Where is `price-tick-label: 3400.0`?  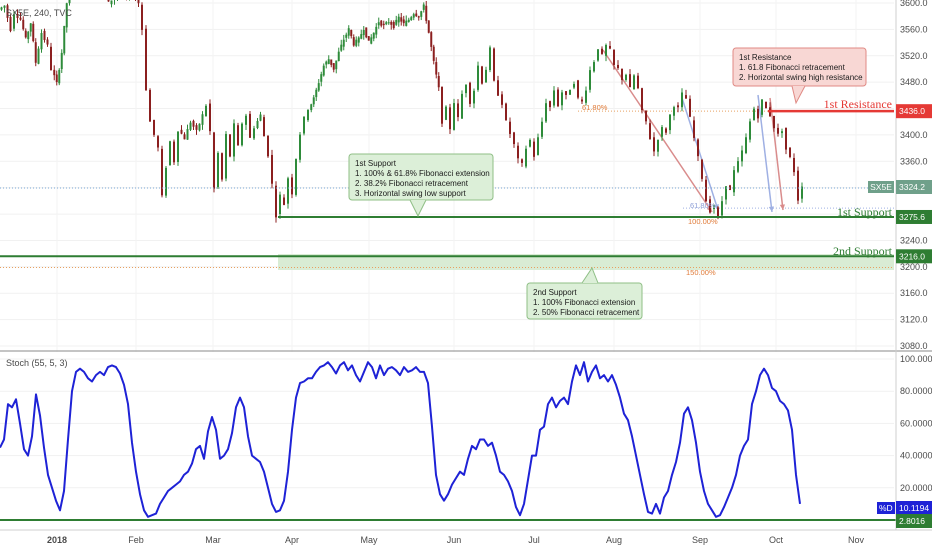
price-tick-label: 3400.0 is located at coordinates (914, 135).